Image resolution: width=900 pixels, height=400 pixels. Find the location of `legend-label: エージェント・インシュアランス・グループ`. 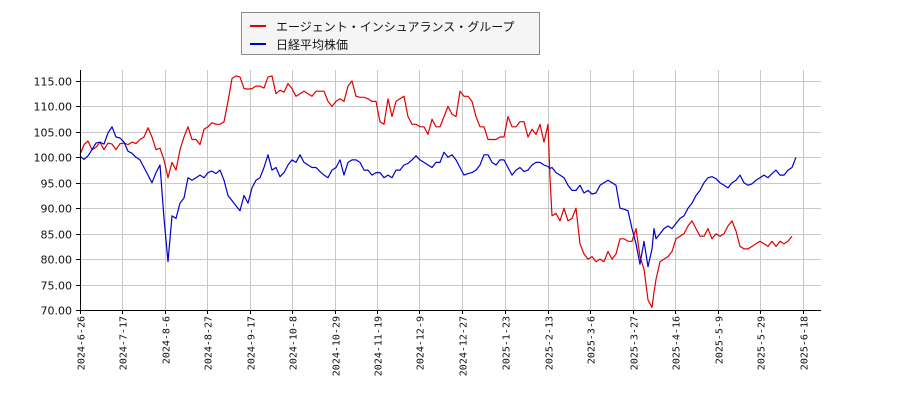

legend-label: エージェント・インシュアランス・グループ is located at coordinates (395, 26).